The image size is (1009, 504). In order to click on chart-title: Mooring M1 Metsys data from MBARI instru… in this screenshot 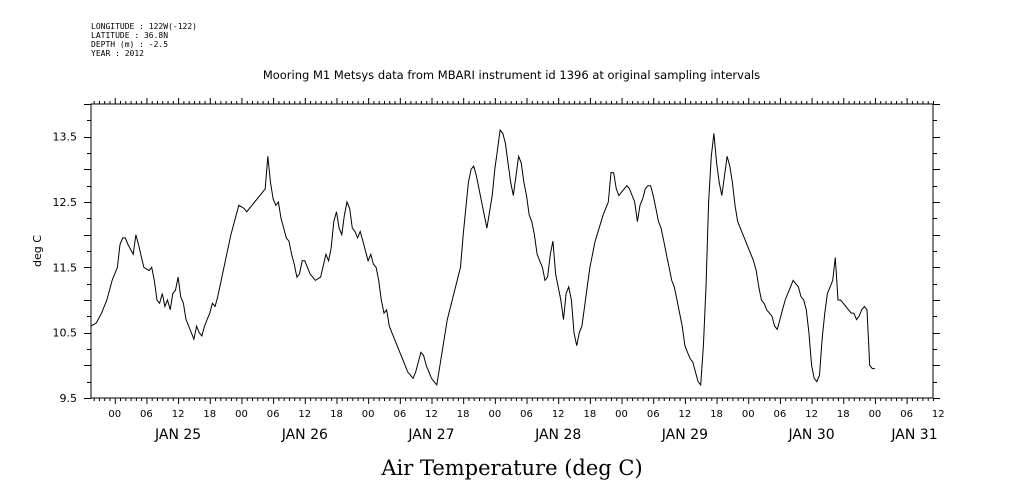, I will do `click(511, 75)`.